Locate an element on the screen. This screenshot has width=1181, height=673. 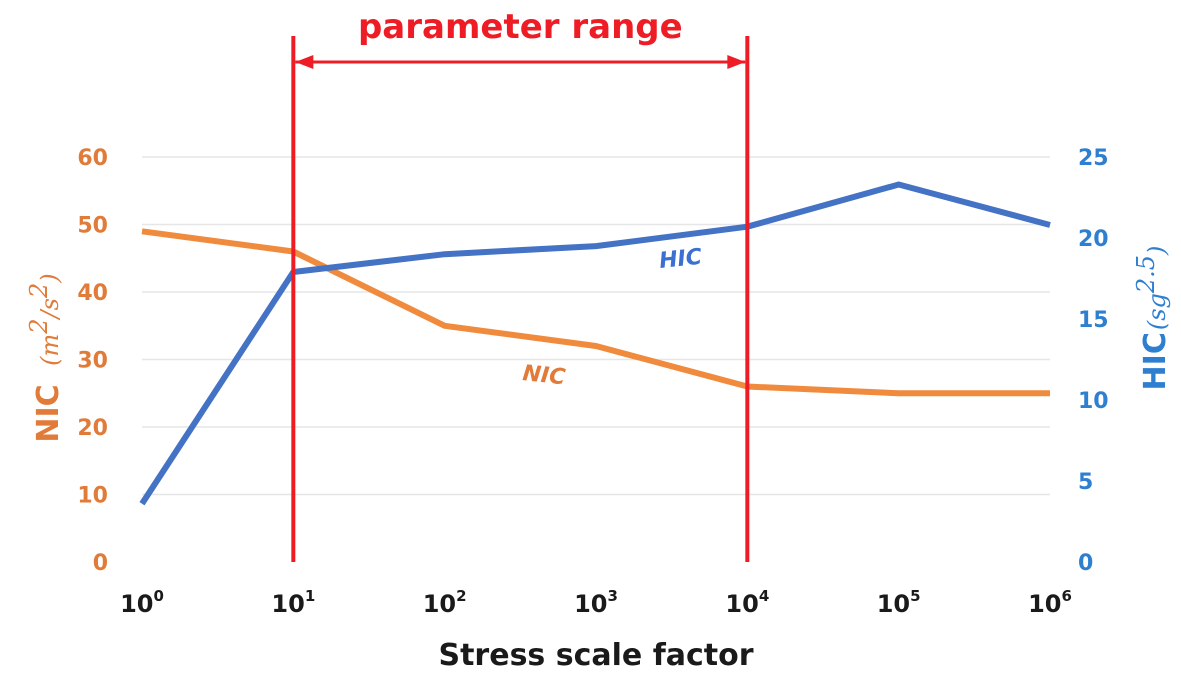
right-y-tick-label: 15 is located at coordinates (1093, 320).